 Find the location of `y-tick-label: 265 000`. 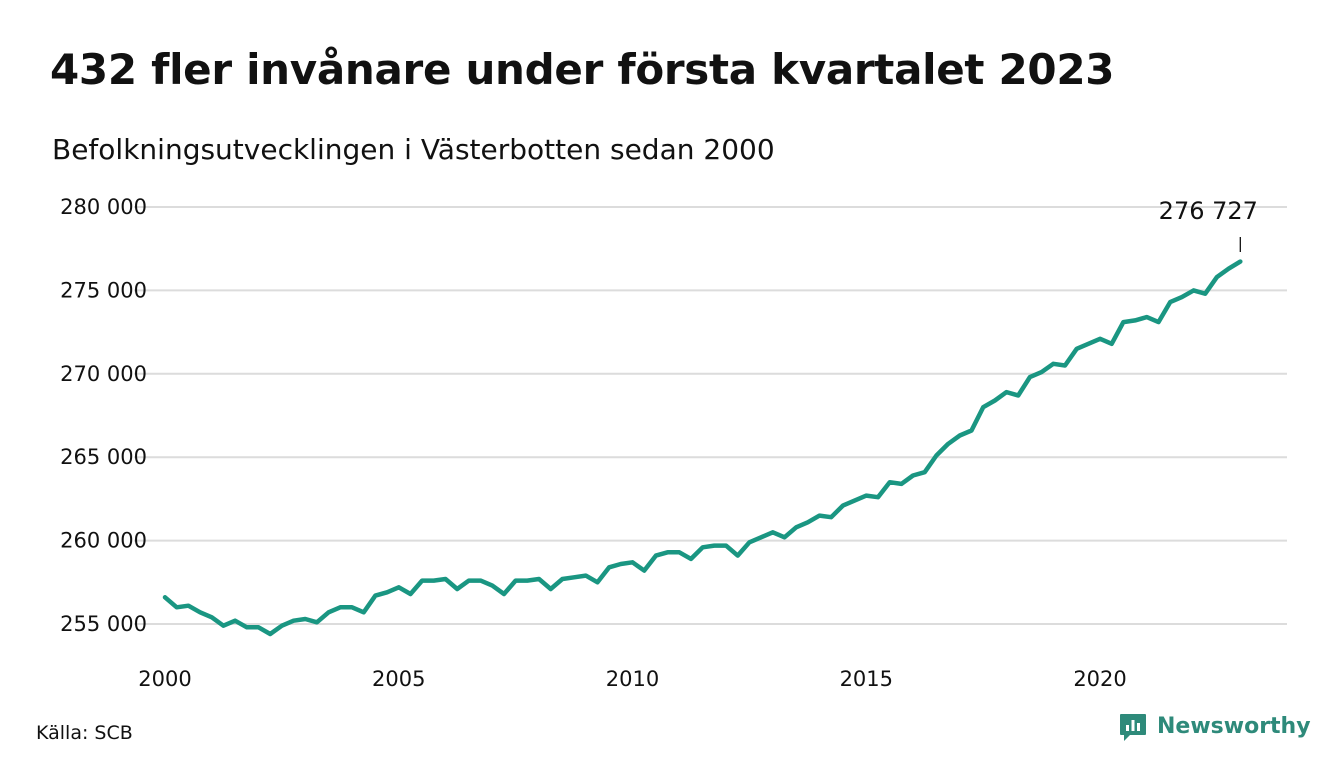

y-tick-label: 265 000 is located at coordinates (103, 457).